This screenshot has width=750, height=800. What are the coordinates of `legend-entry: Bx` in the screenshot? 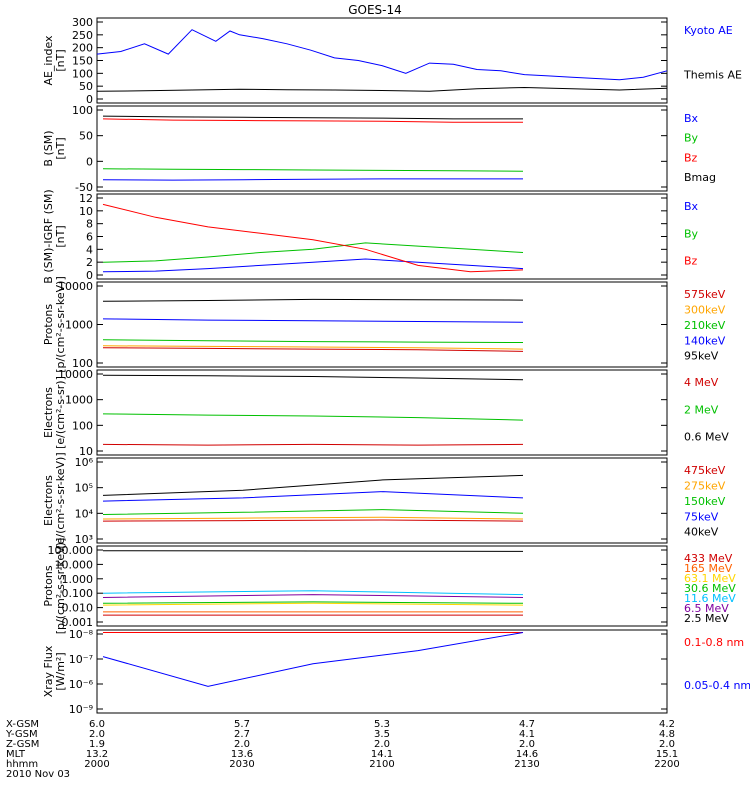 It's located at (691, 206).